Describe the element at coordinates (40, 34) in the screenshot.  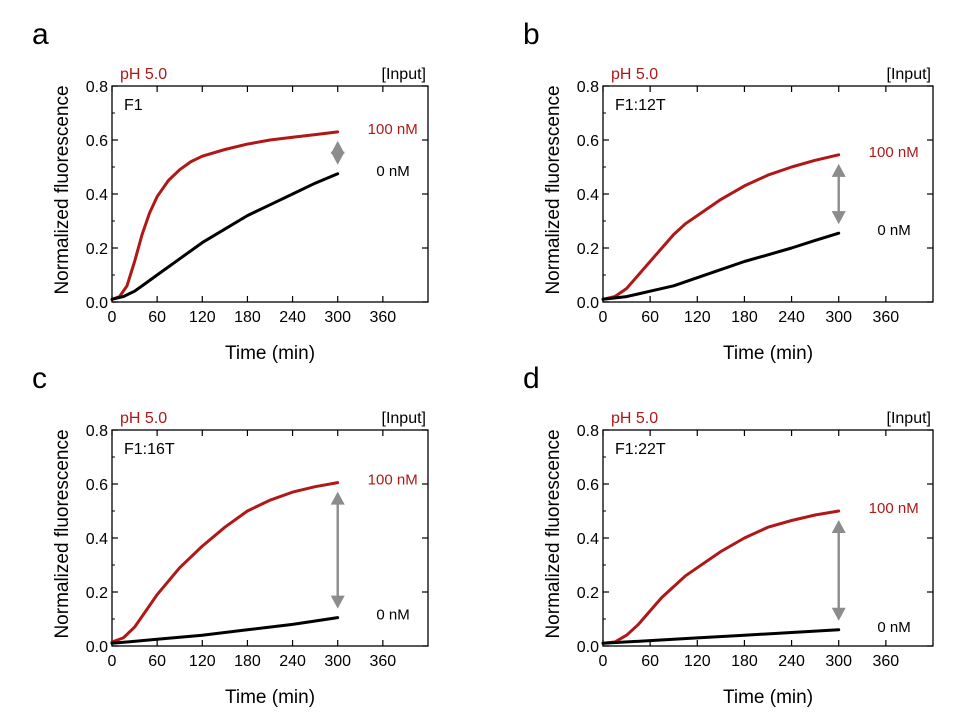
I see `panel-label: a` at that location.